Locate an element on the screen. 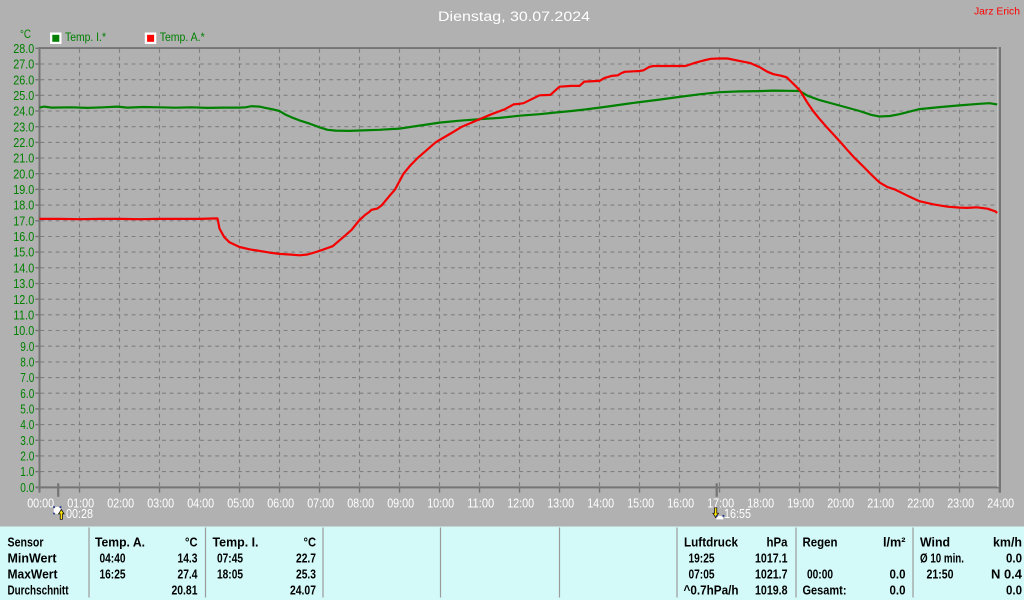 This screenshot has width=1024, height=600. svg-text: Temp. A.* is located at coordinates (182, 37).